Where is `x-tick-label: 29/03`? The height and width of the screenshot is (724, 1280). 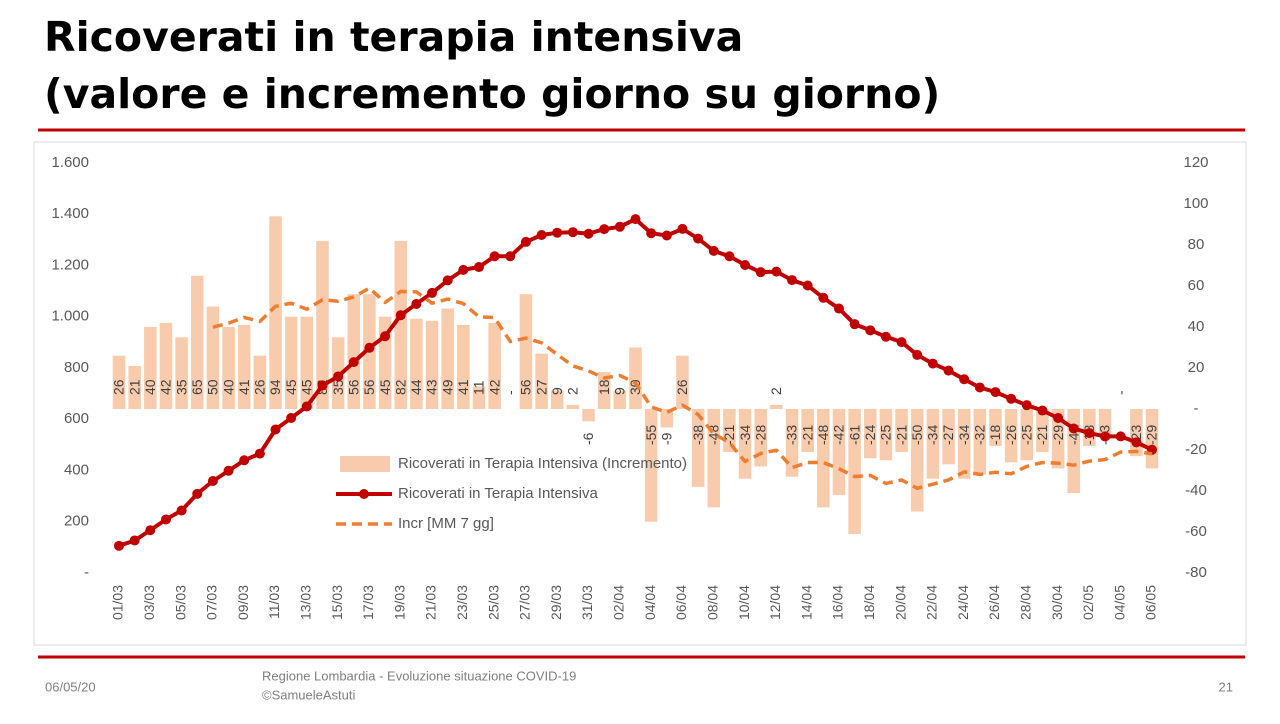 x-tick-label: 29/03 is located at coordinates (556, 602).